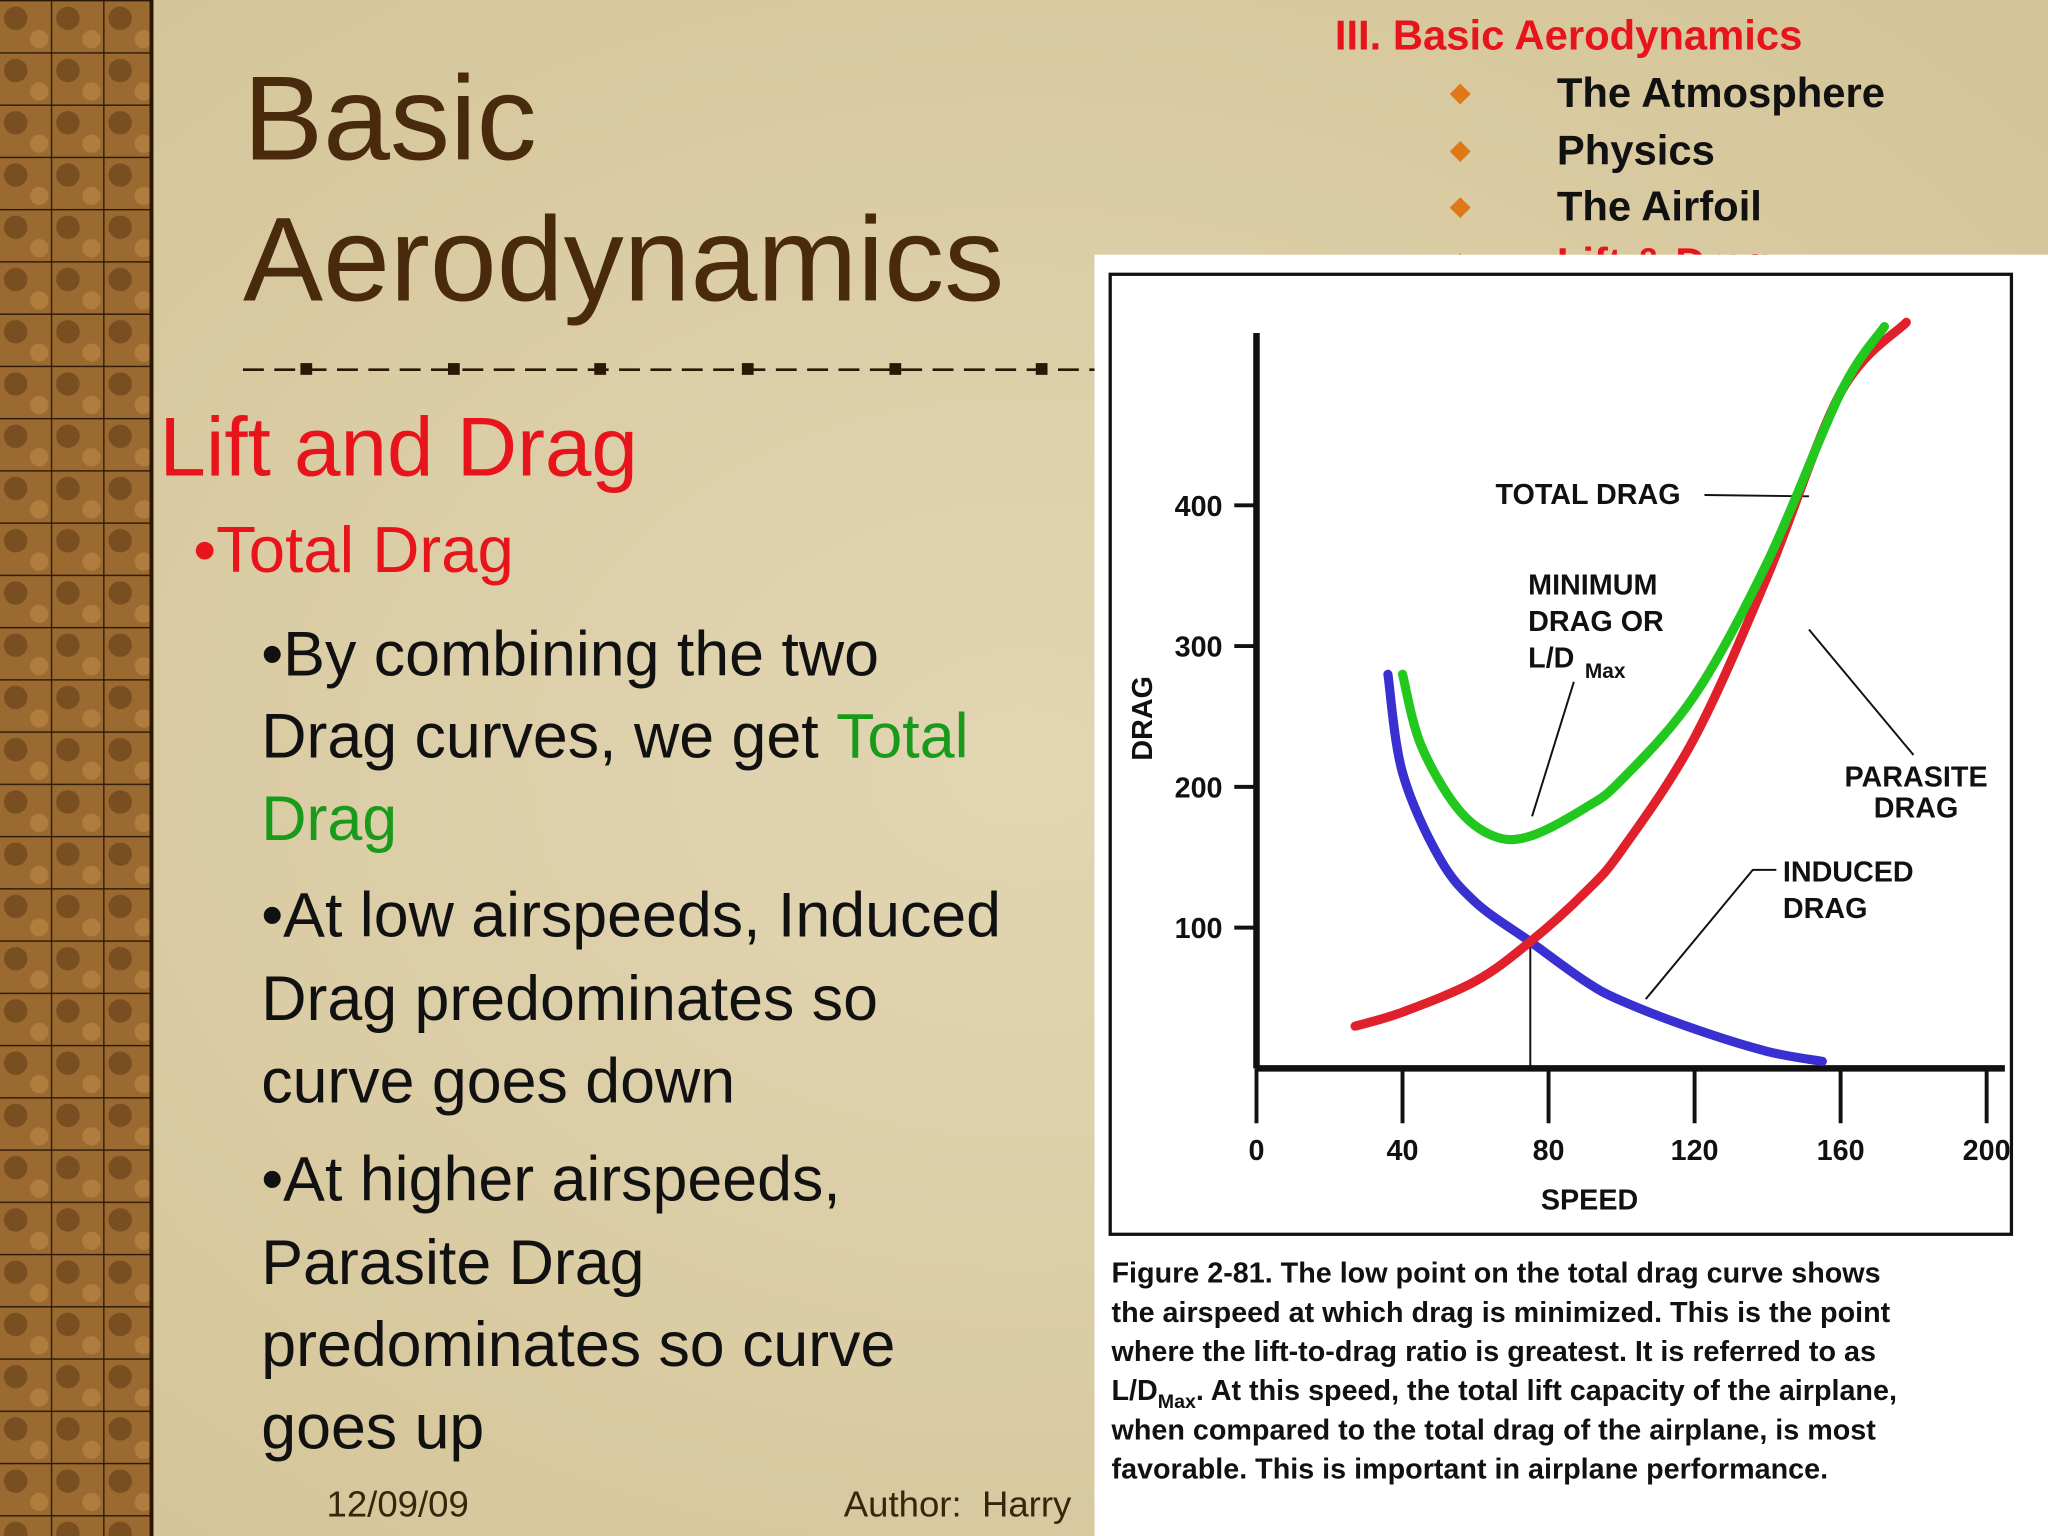 This screenshot has height=1536, width=2048. Describe the element at coordinates (1659, 206) in the screenshot. I see `nav-item: The Airfoil` at that location.